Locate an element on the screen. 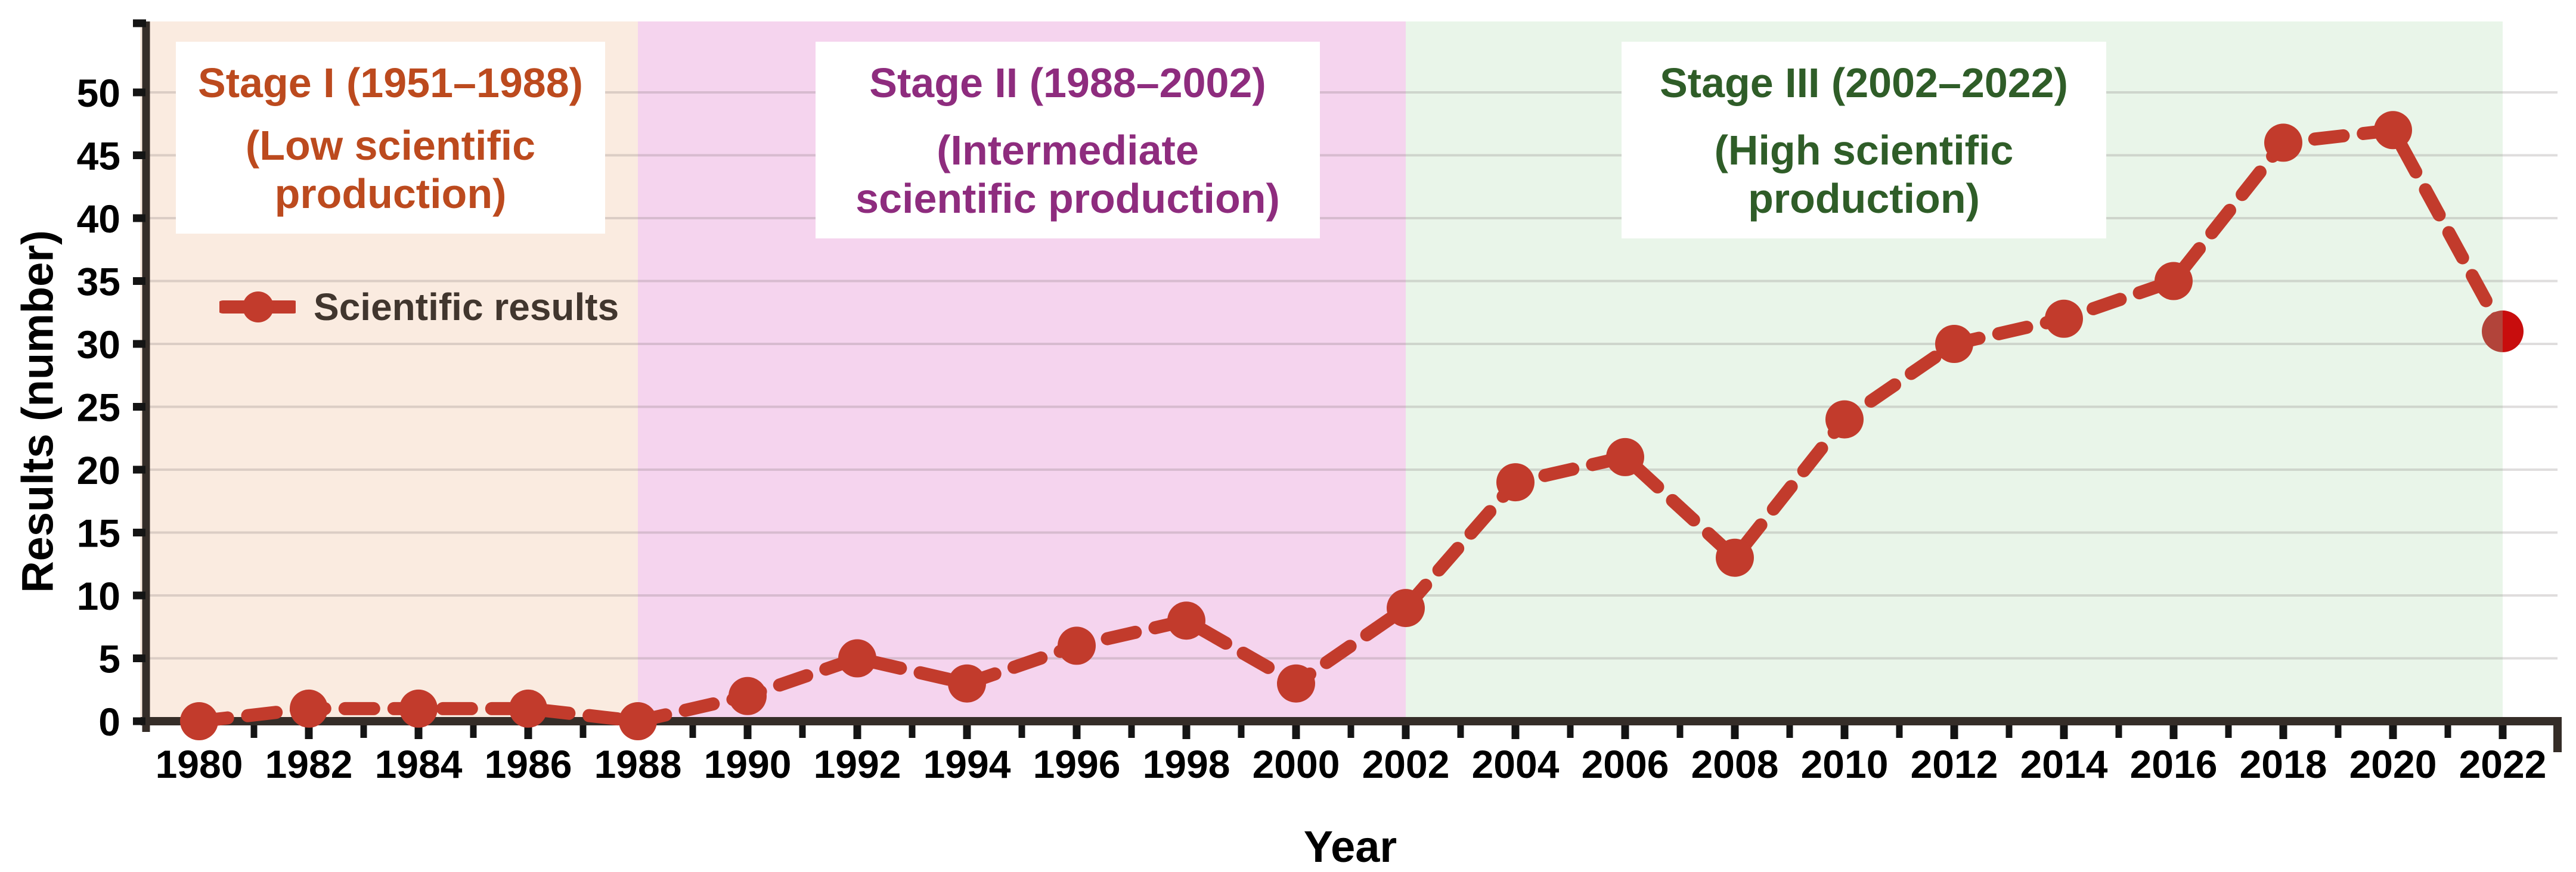  stage-3-title: Stage III (2002–2022) is located at coordinates (1864, 83).